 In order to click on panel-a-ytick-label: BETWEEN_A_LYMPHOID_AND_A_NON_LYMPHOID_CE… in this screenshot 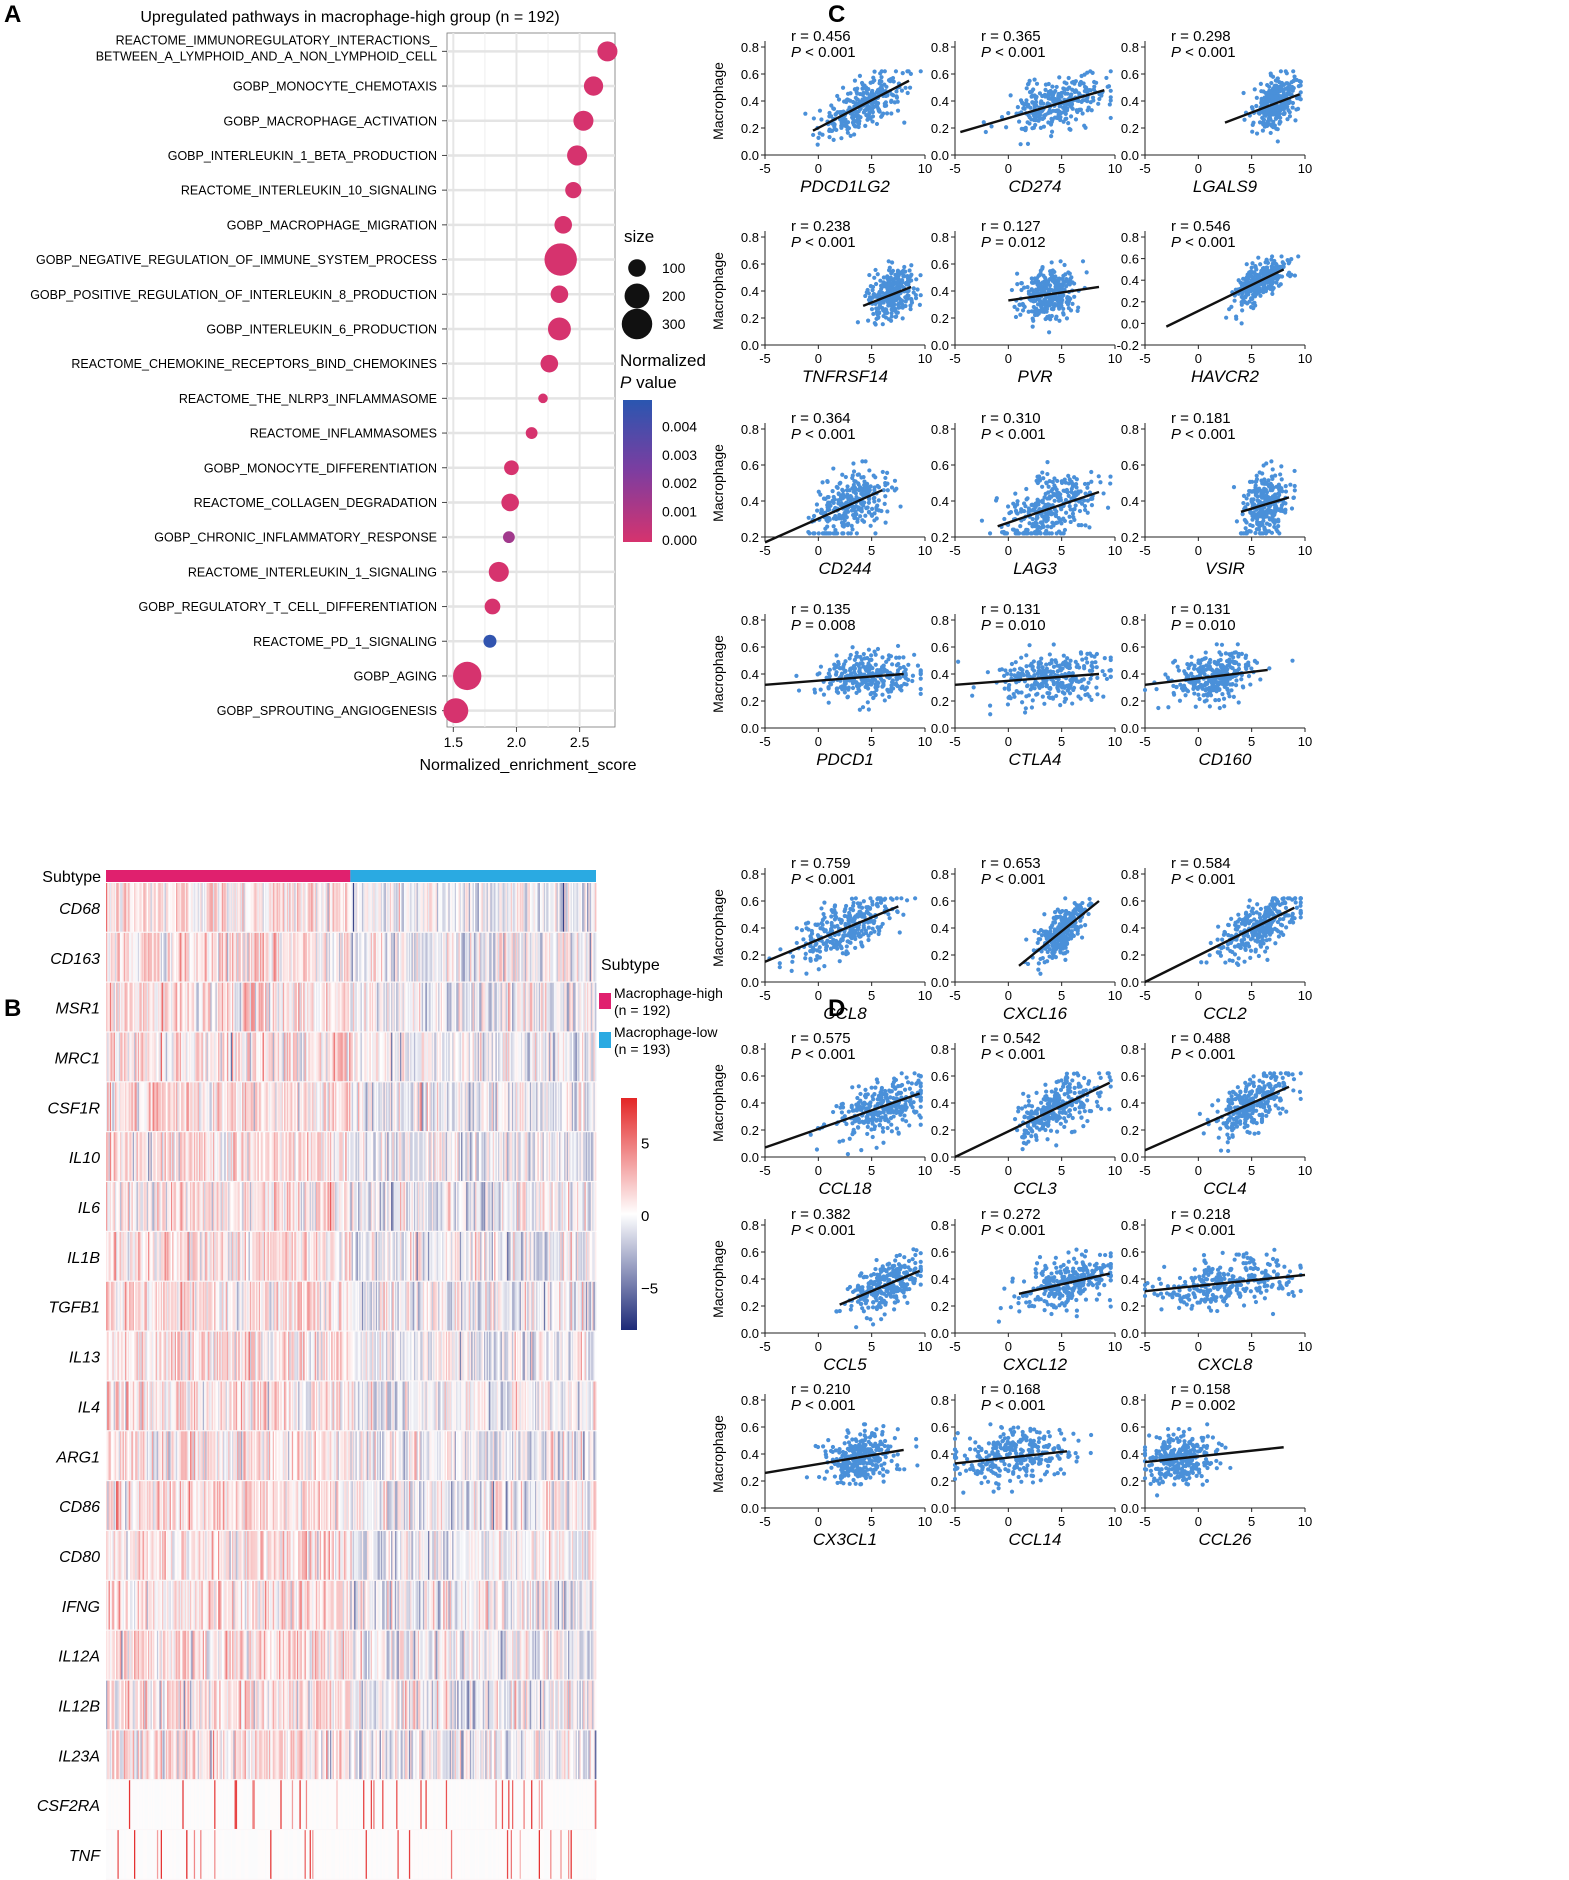, I will do `click(266, 56)`.